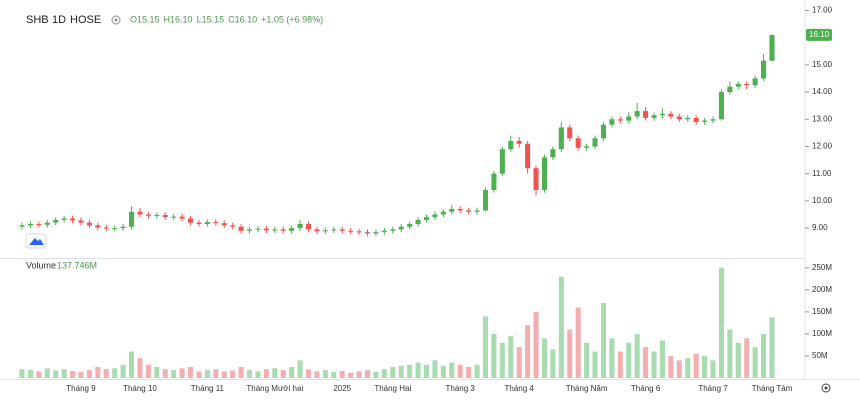 This screenshot has height=409, width=860. Describe the element at coordinates (292, 19) in the screenshot. I see `ohlc-value: +1.05 (+6.98%)` at that location.